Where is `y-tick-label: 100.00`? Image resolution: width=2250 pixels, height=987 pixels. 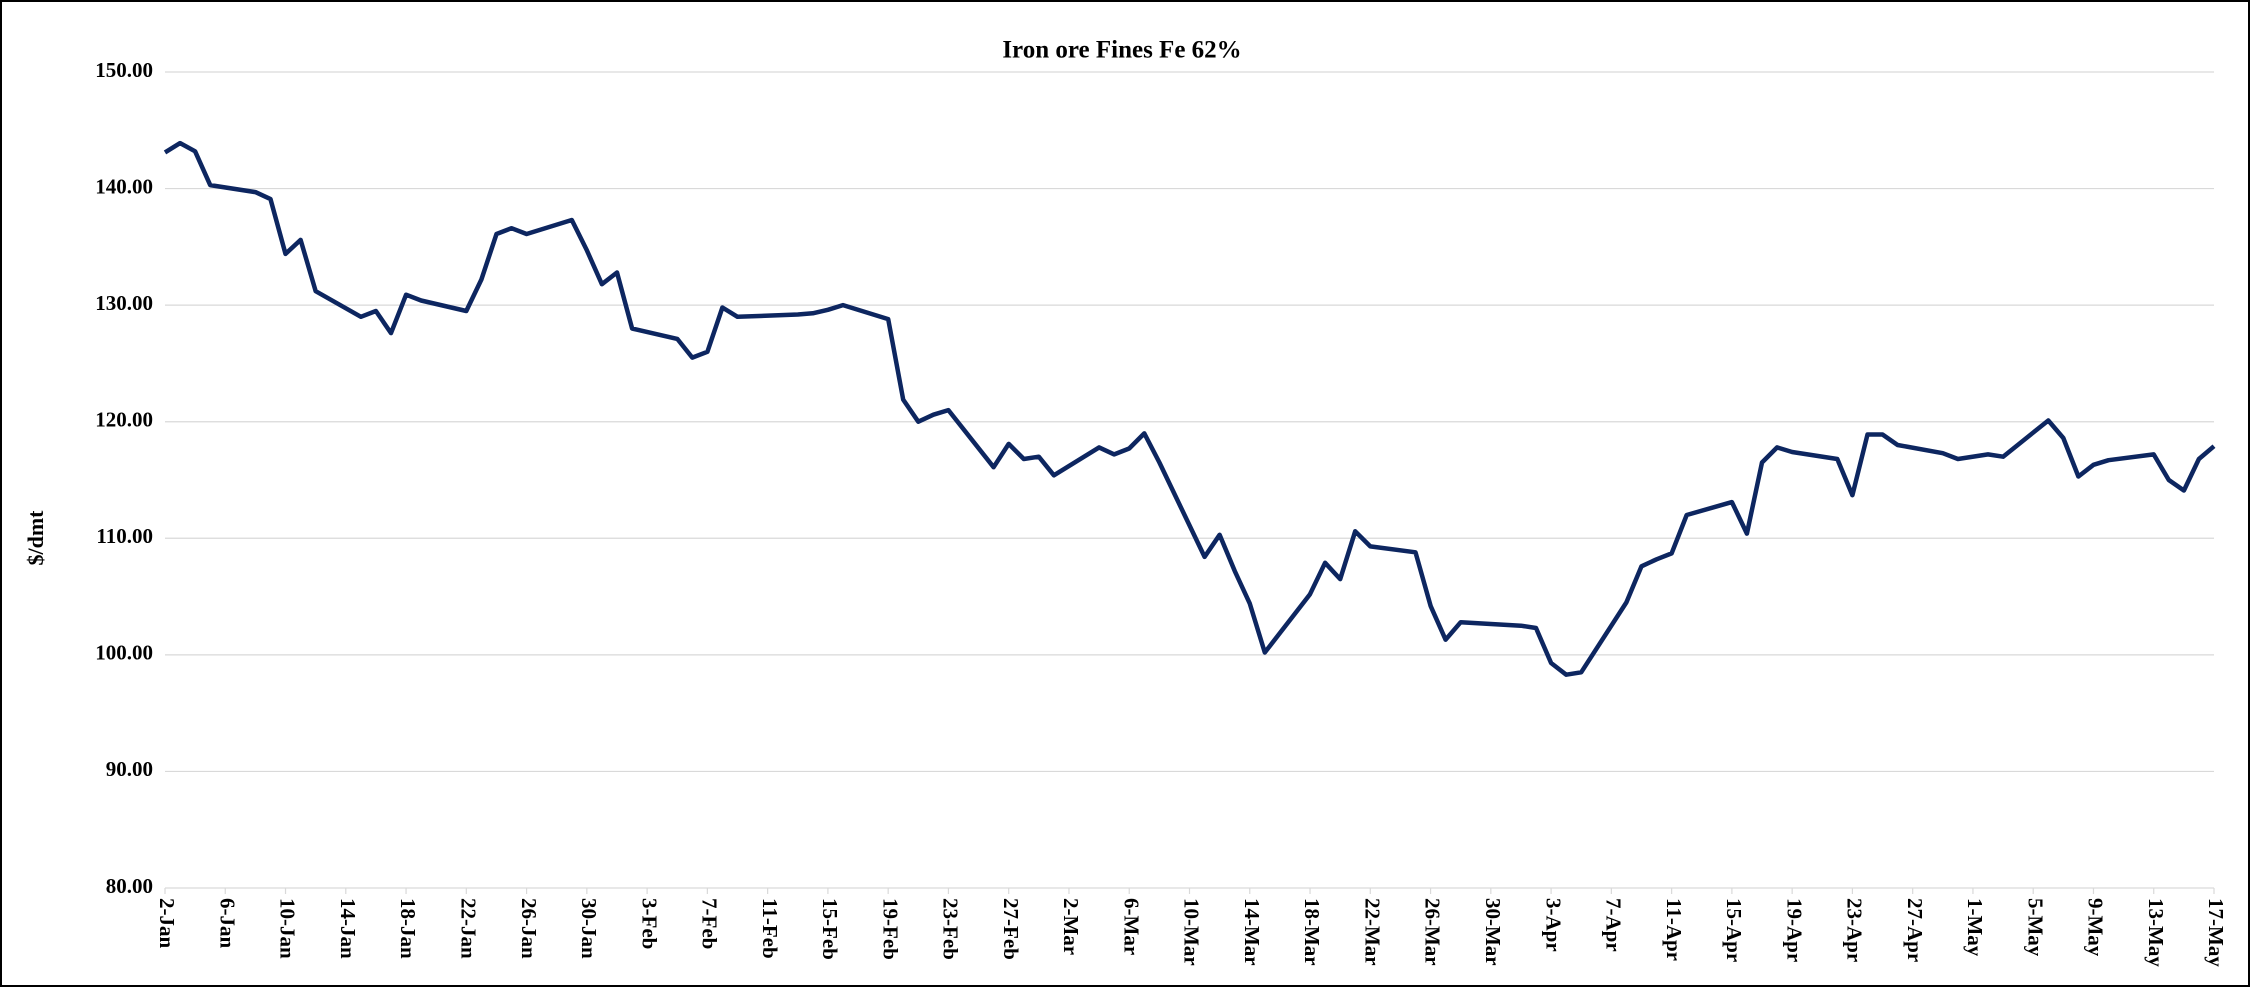 y-tick-label: 100.00 is located at coordinates (124, 653).